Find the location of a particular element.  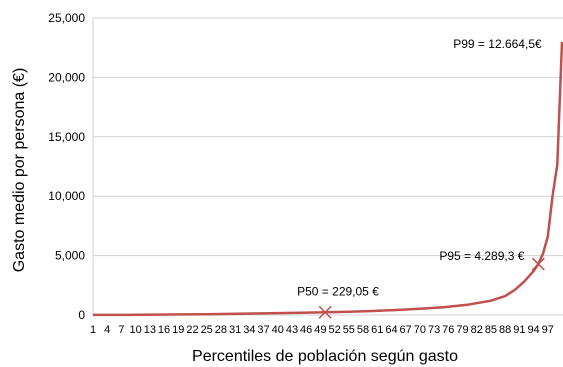

x-tick-label: 76 is located at coordinates (448, 330).